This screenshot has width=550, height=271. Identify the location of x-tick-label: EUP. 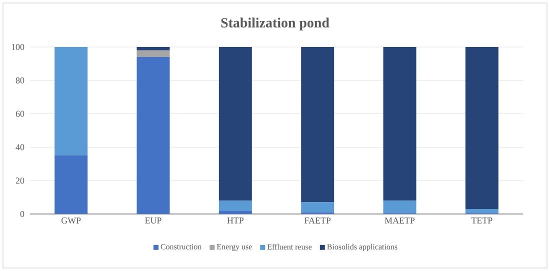
(153, 221).